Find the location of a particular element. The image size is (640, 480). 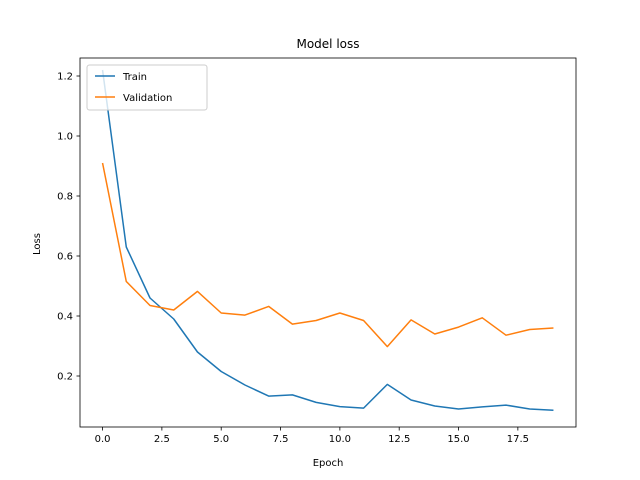

x-tick-label: 5.0 is located at coordinates (221, 439).